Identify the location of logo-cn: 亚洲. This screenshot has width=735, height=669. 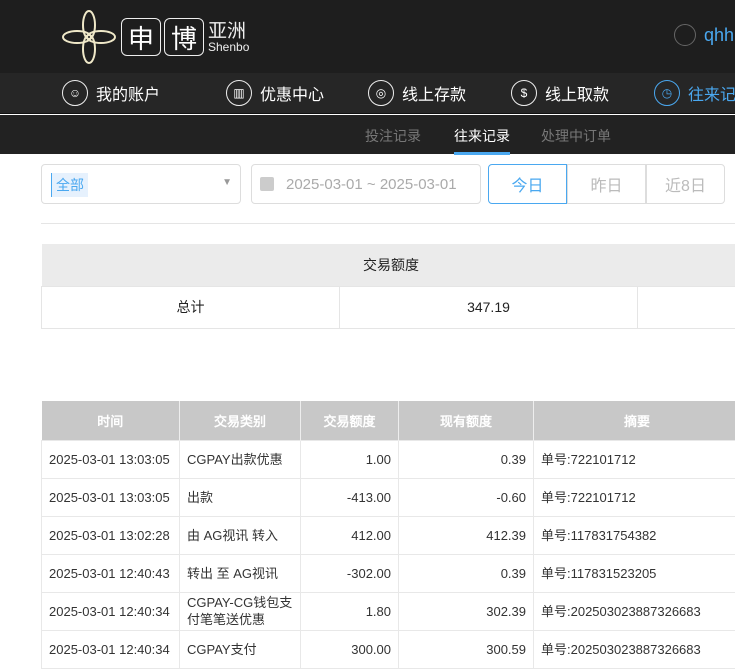
(228, 31).